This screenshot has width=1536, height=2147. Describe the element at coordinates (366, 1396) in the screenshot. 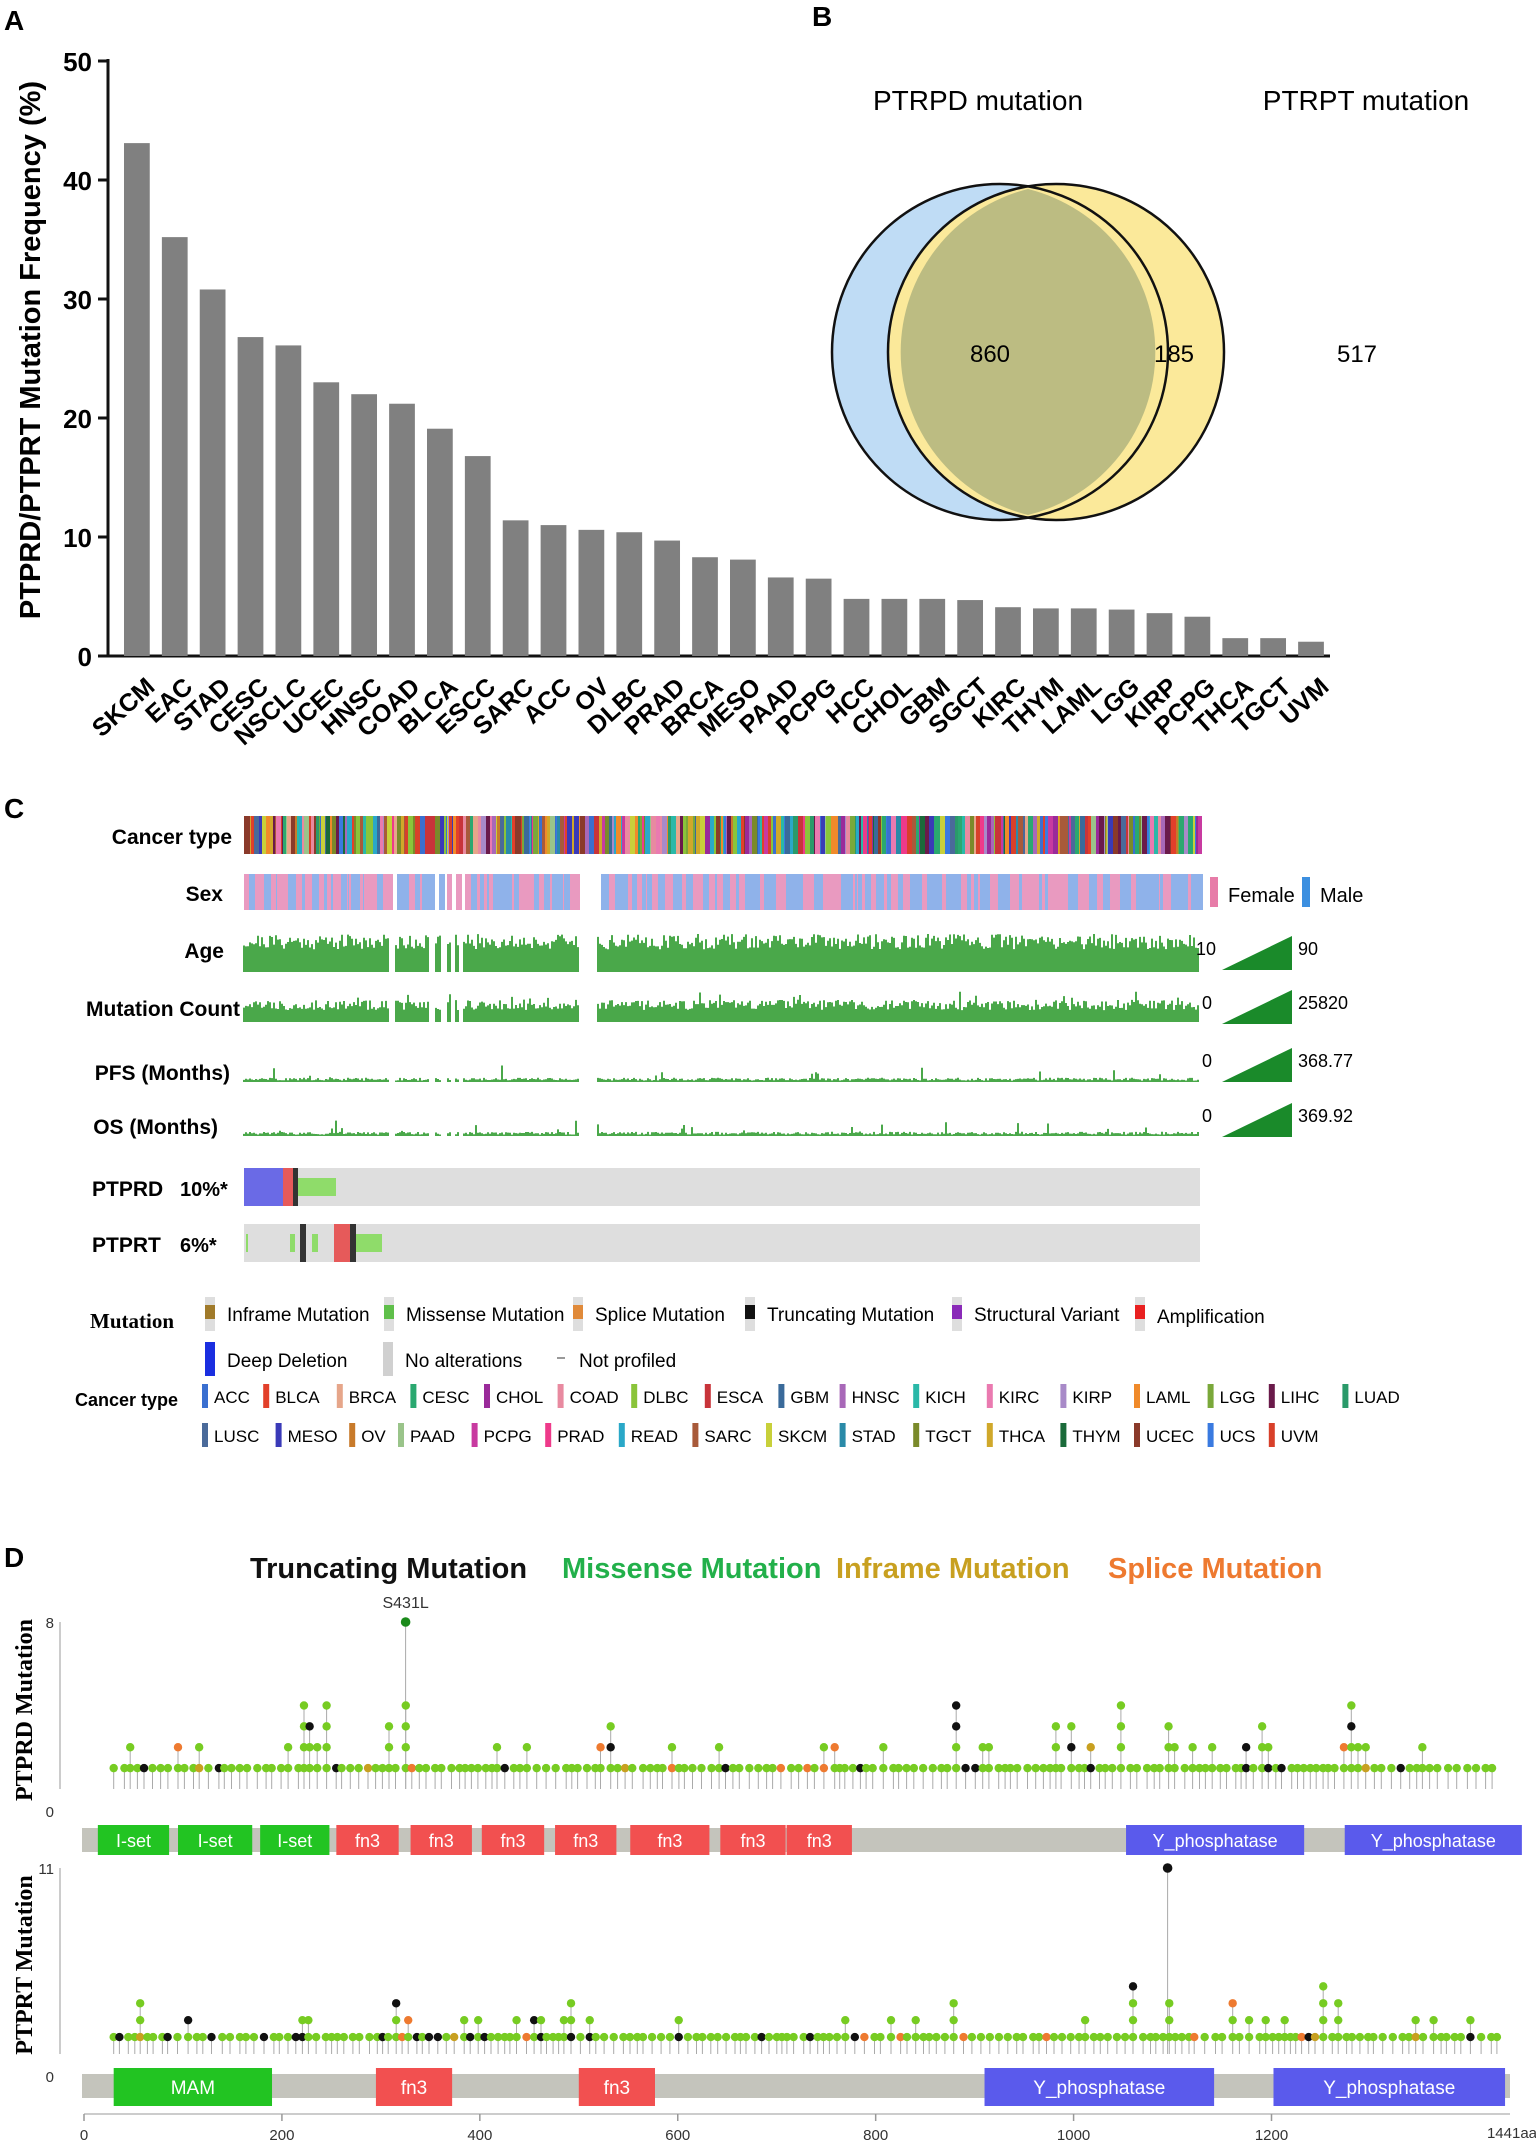

I see `cancer-legend-item: BRCA` at that location.